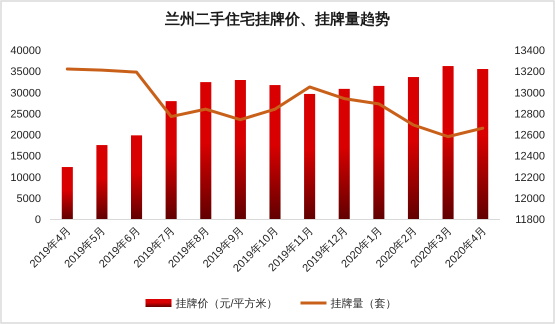  What do you see at coordinates (28, 198) in the screenshot?
I see `y-tick-label: 5000` at bounding box center [28, 198].